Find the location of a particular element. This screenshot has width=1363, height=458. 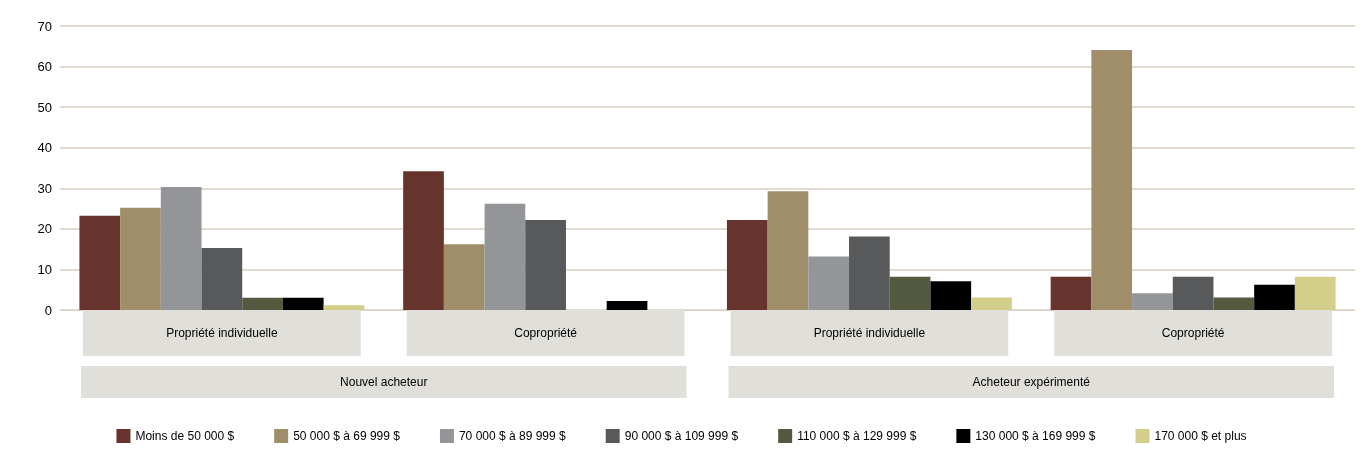

legend-label: 130 000 $ à 169 999 $ is located at coordinates (1035, 436).